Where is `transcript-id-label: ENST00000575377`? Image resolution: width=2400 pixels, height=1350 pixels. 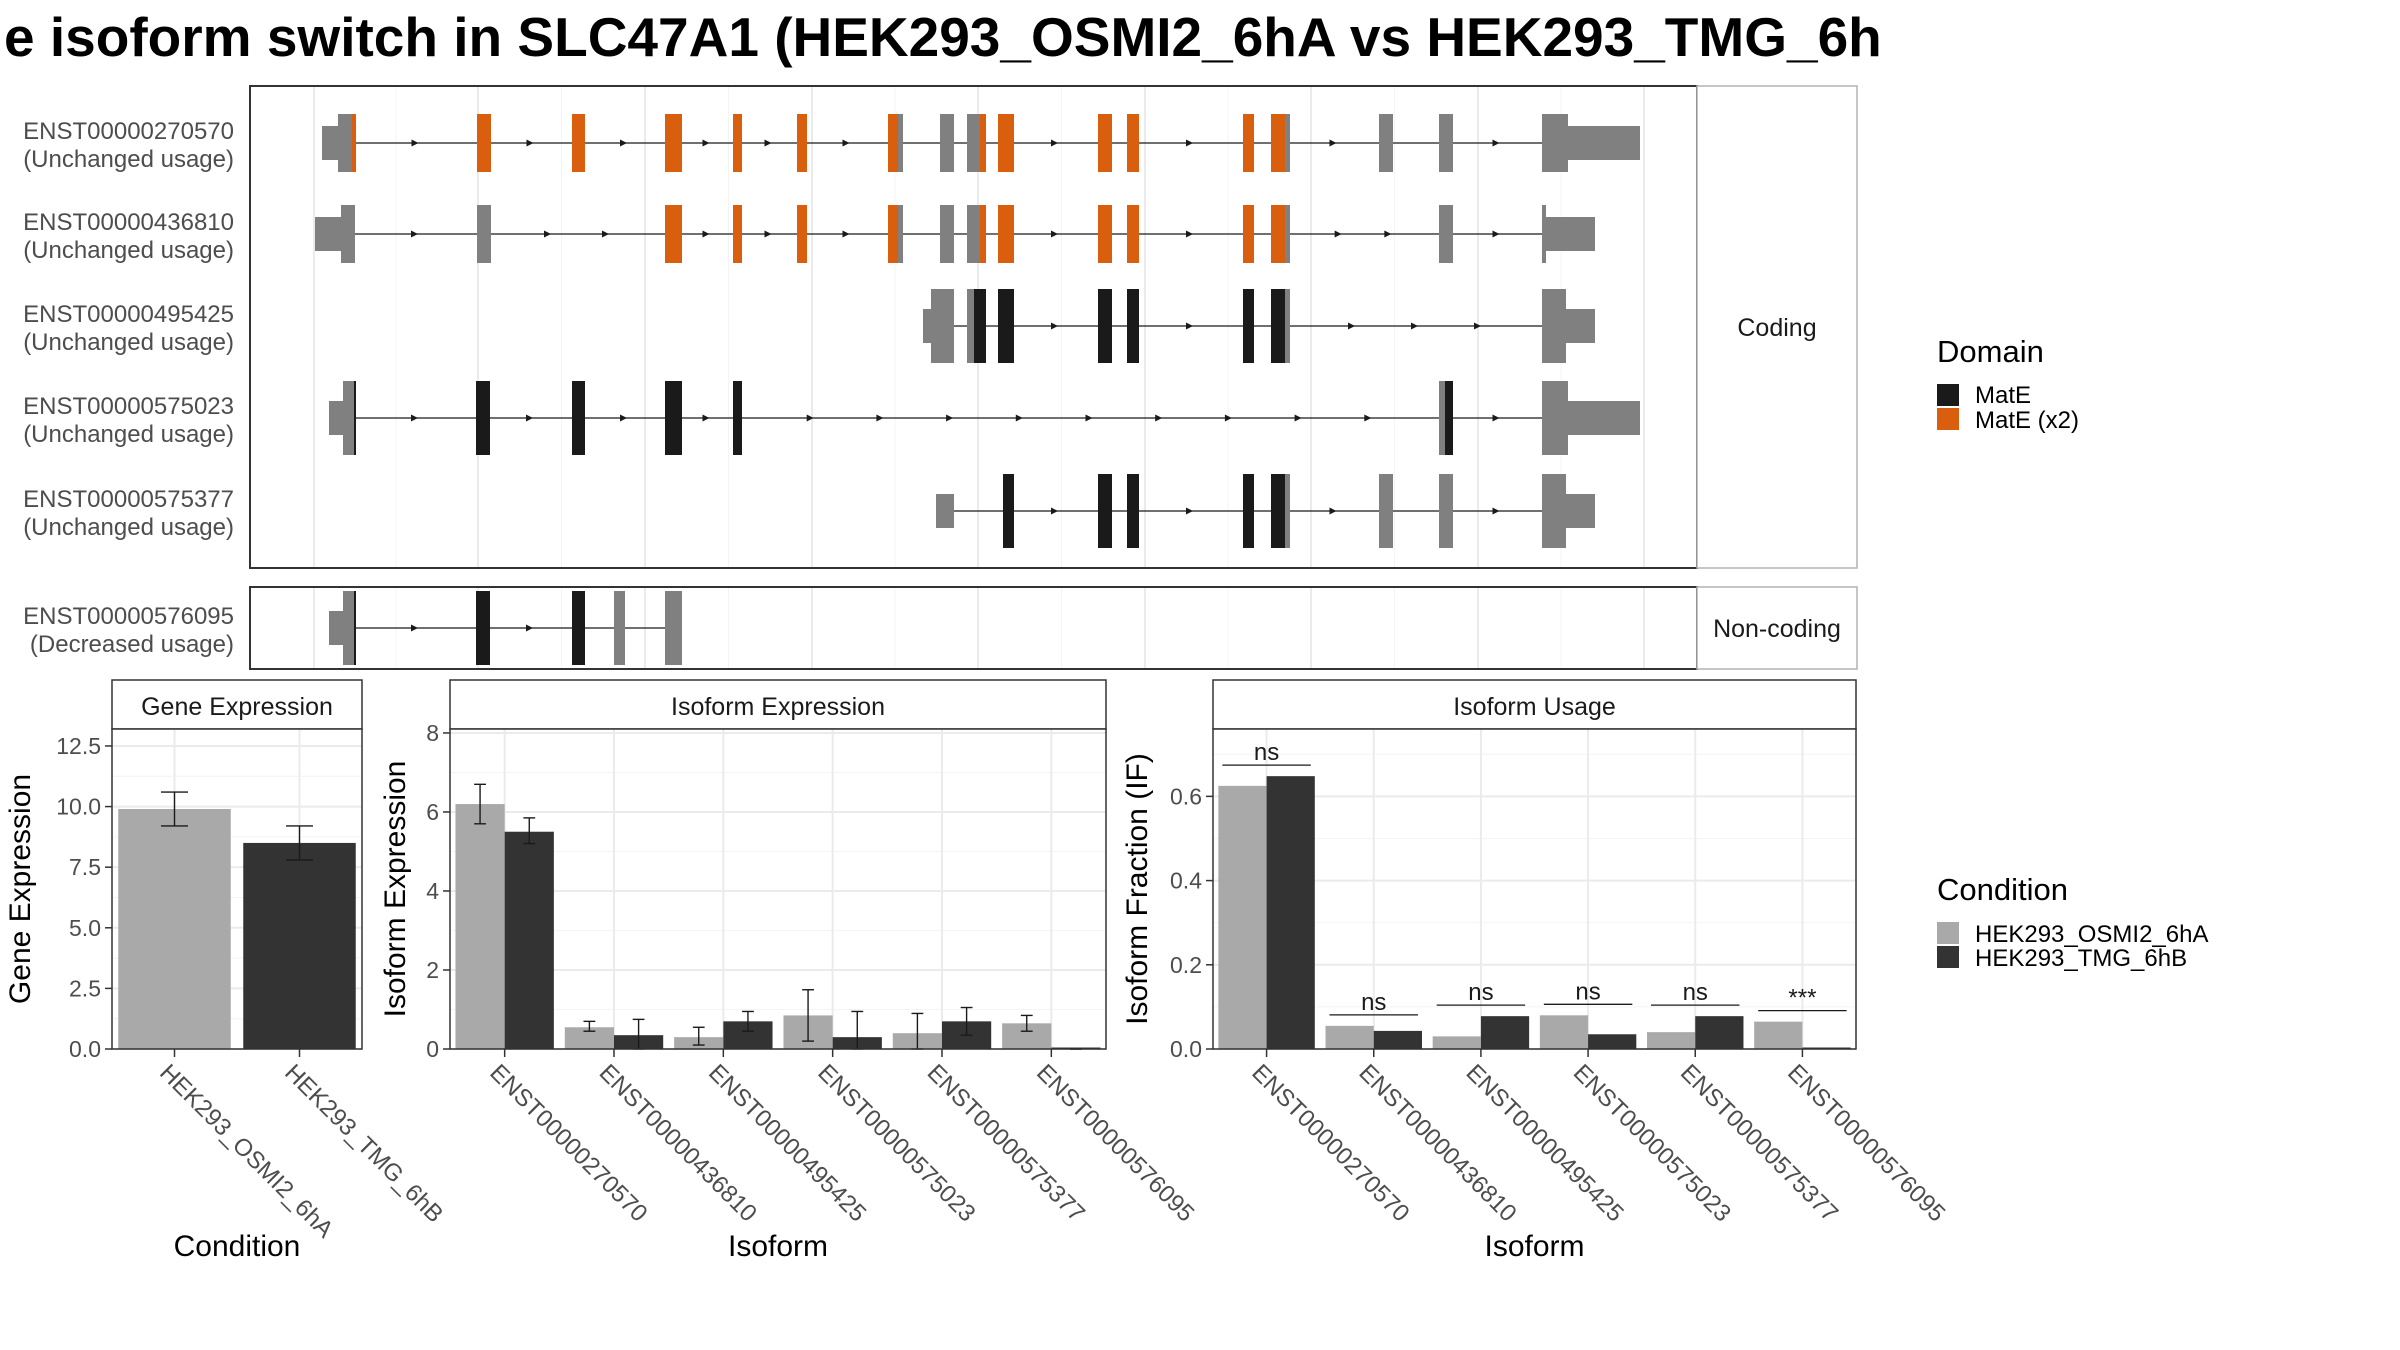
transcript-id-label: ENST00000575377 is located at coordinates (128, 499).